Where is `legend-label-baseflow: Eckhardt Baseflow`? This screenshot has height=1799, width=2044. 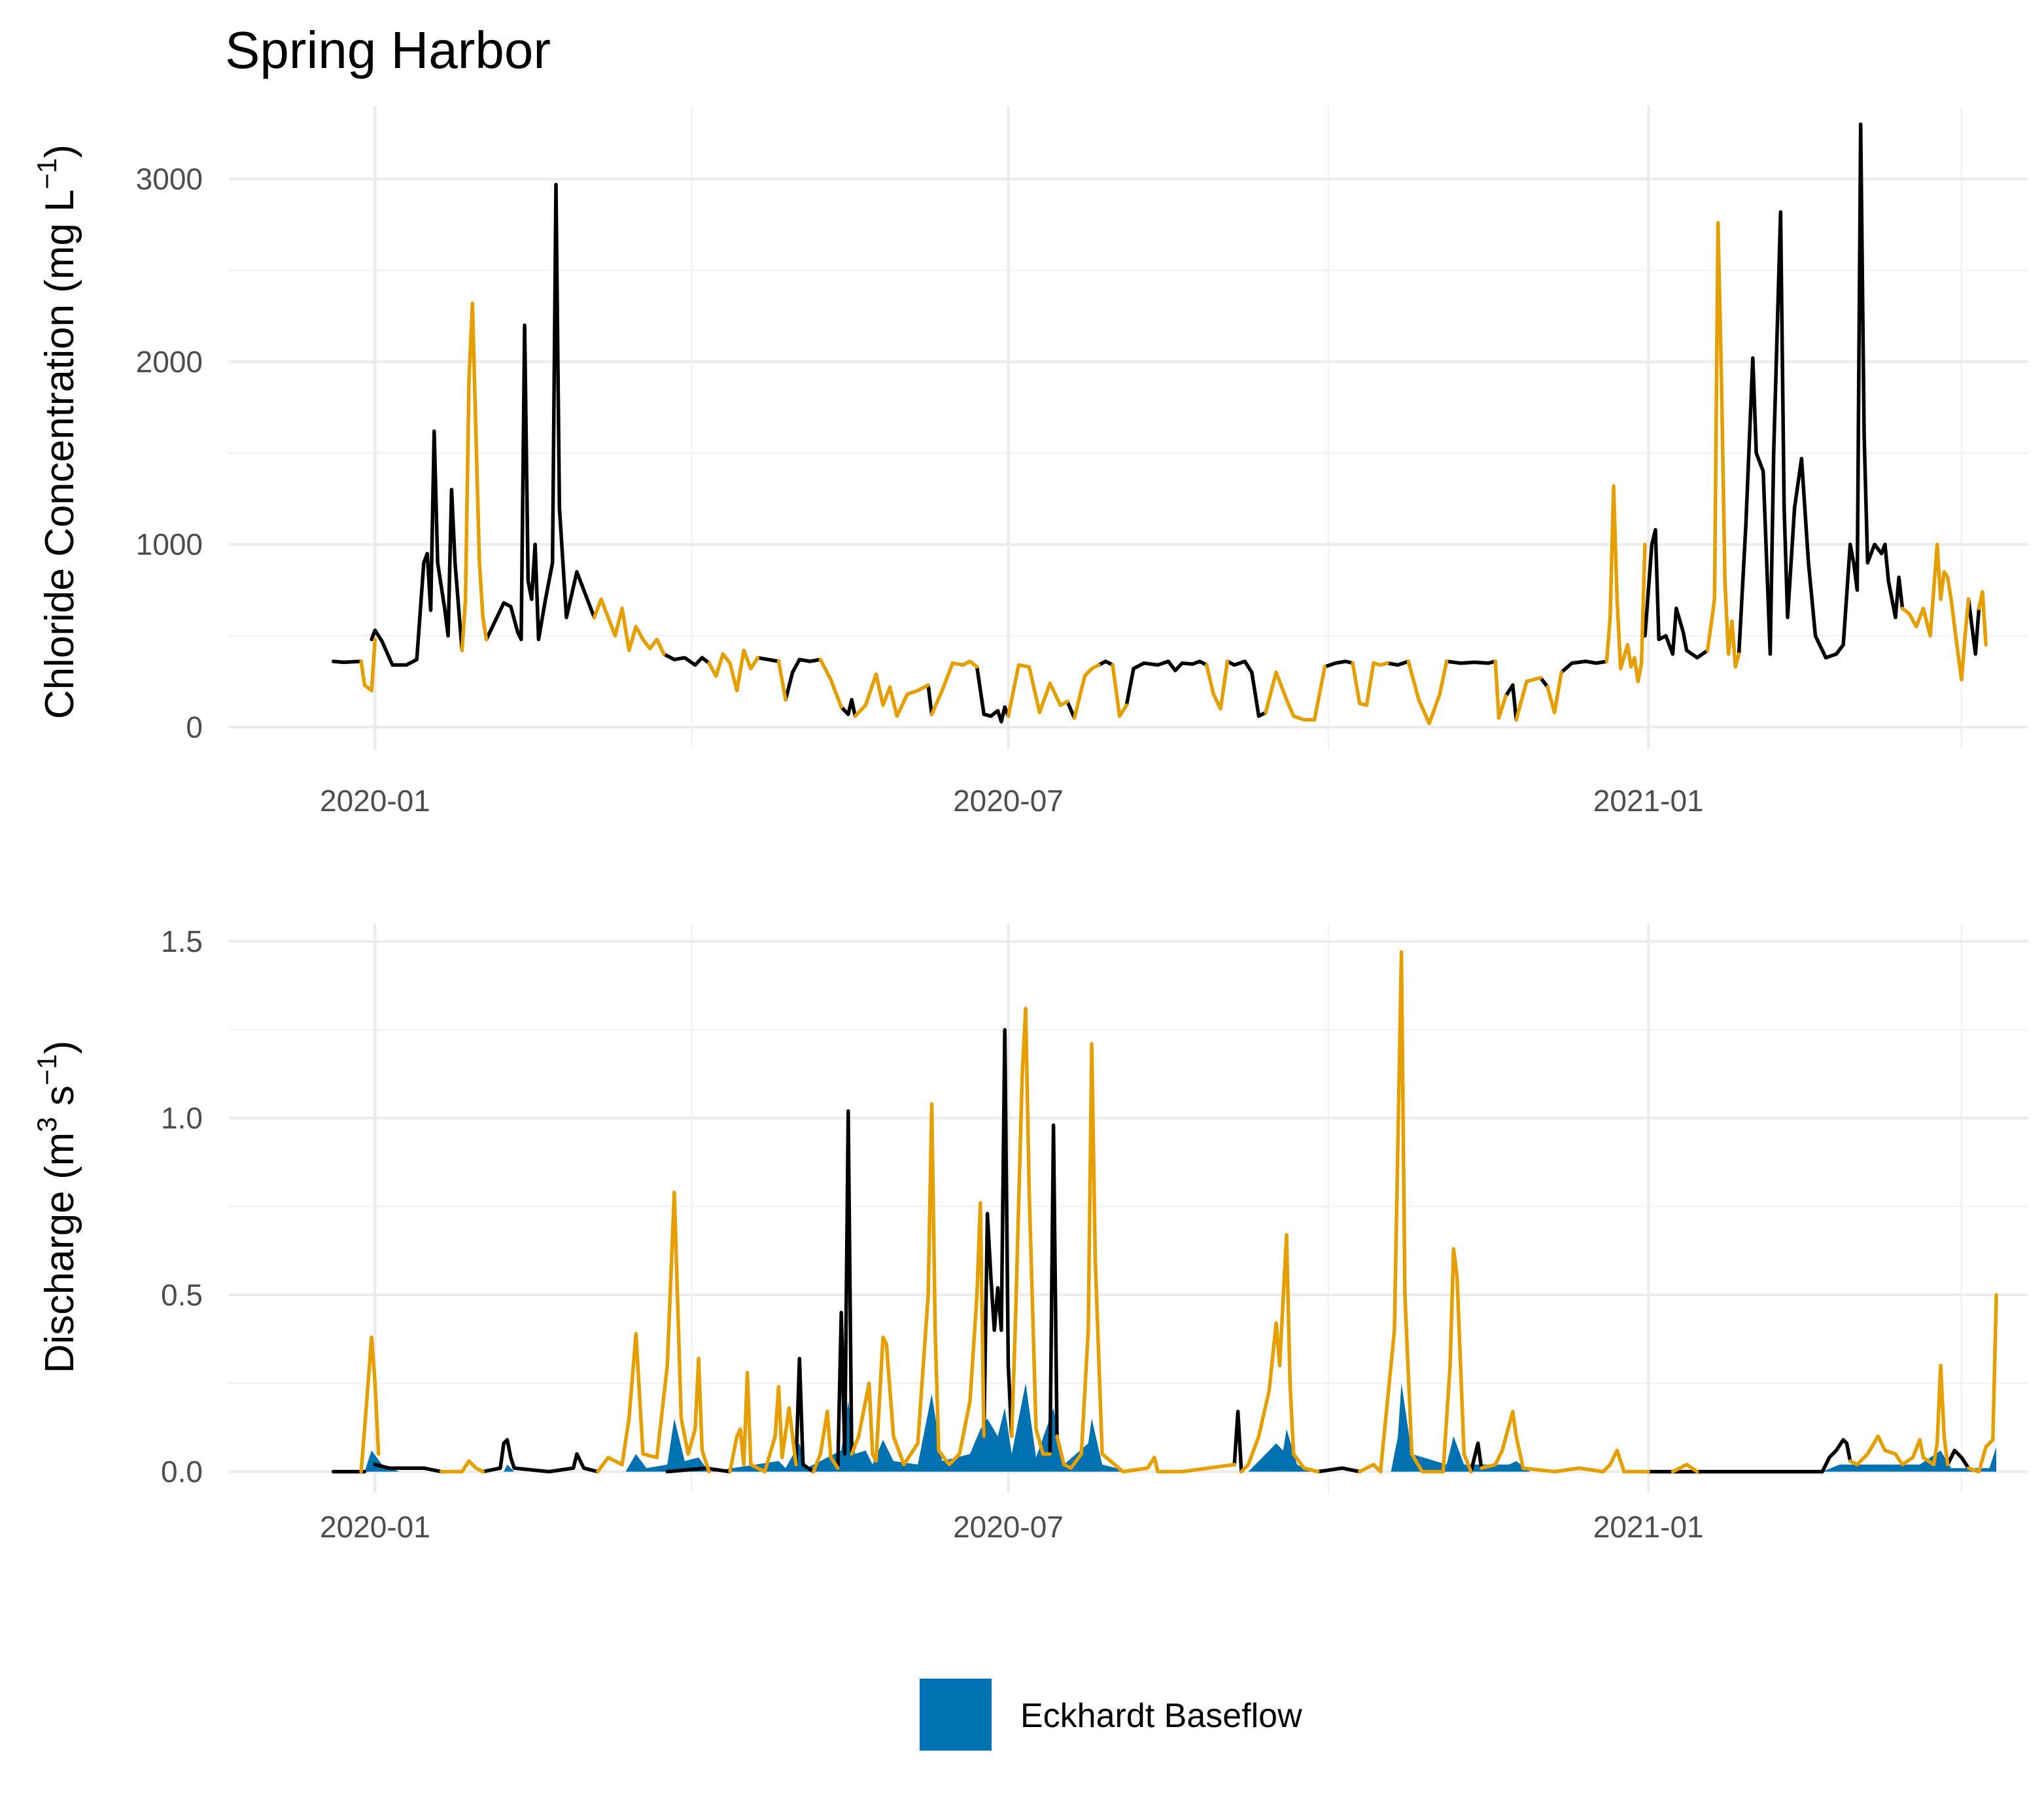 legend-label-baseflow: Eckhardt Baseflow is located at coordinates (1161, 1716).